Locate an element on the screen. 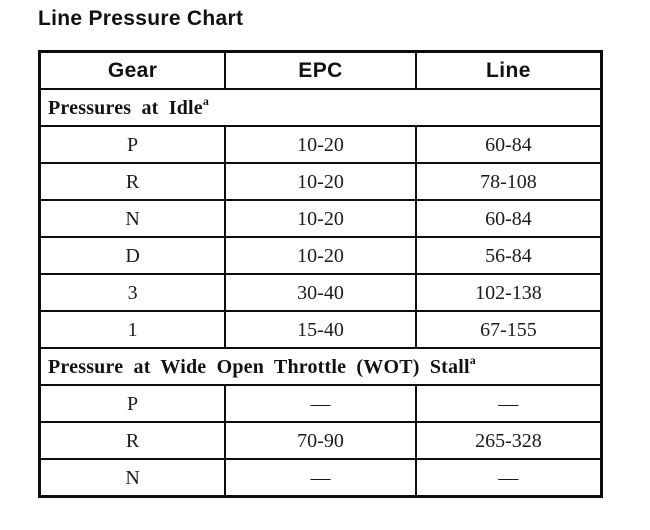  table-row-wot-p: P — — is located at coordinates (320, 403).